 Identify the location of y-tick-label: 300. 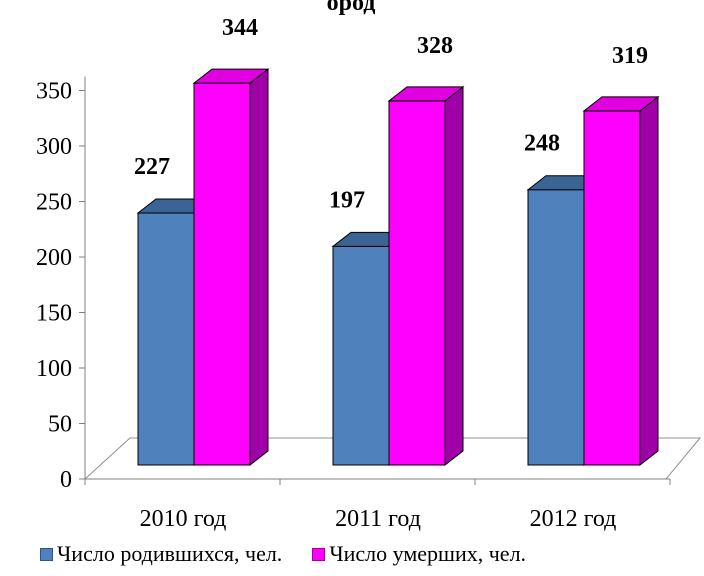
(54, 147).